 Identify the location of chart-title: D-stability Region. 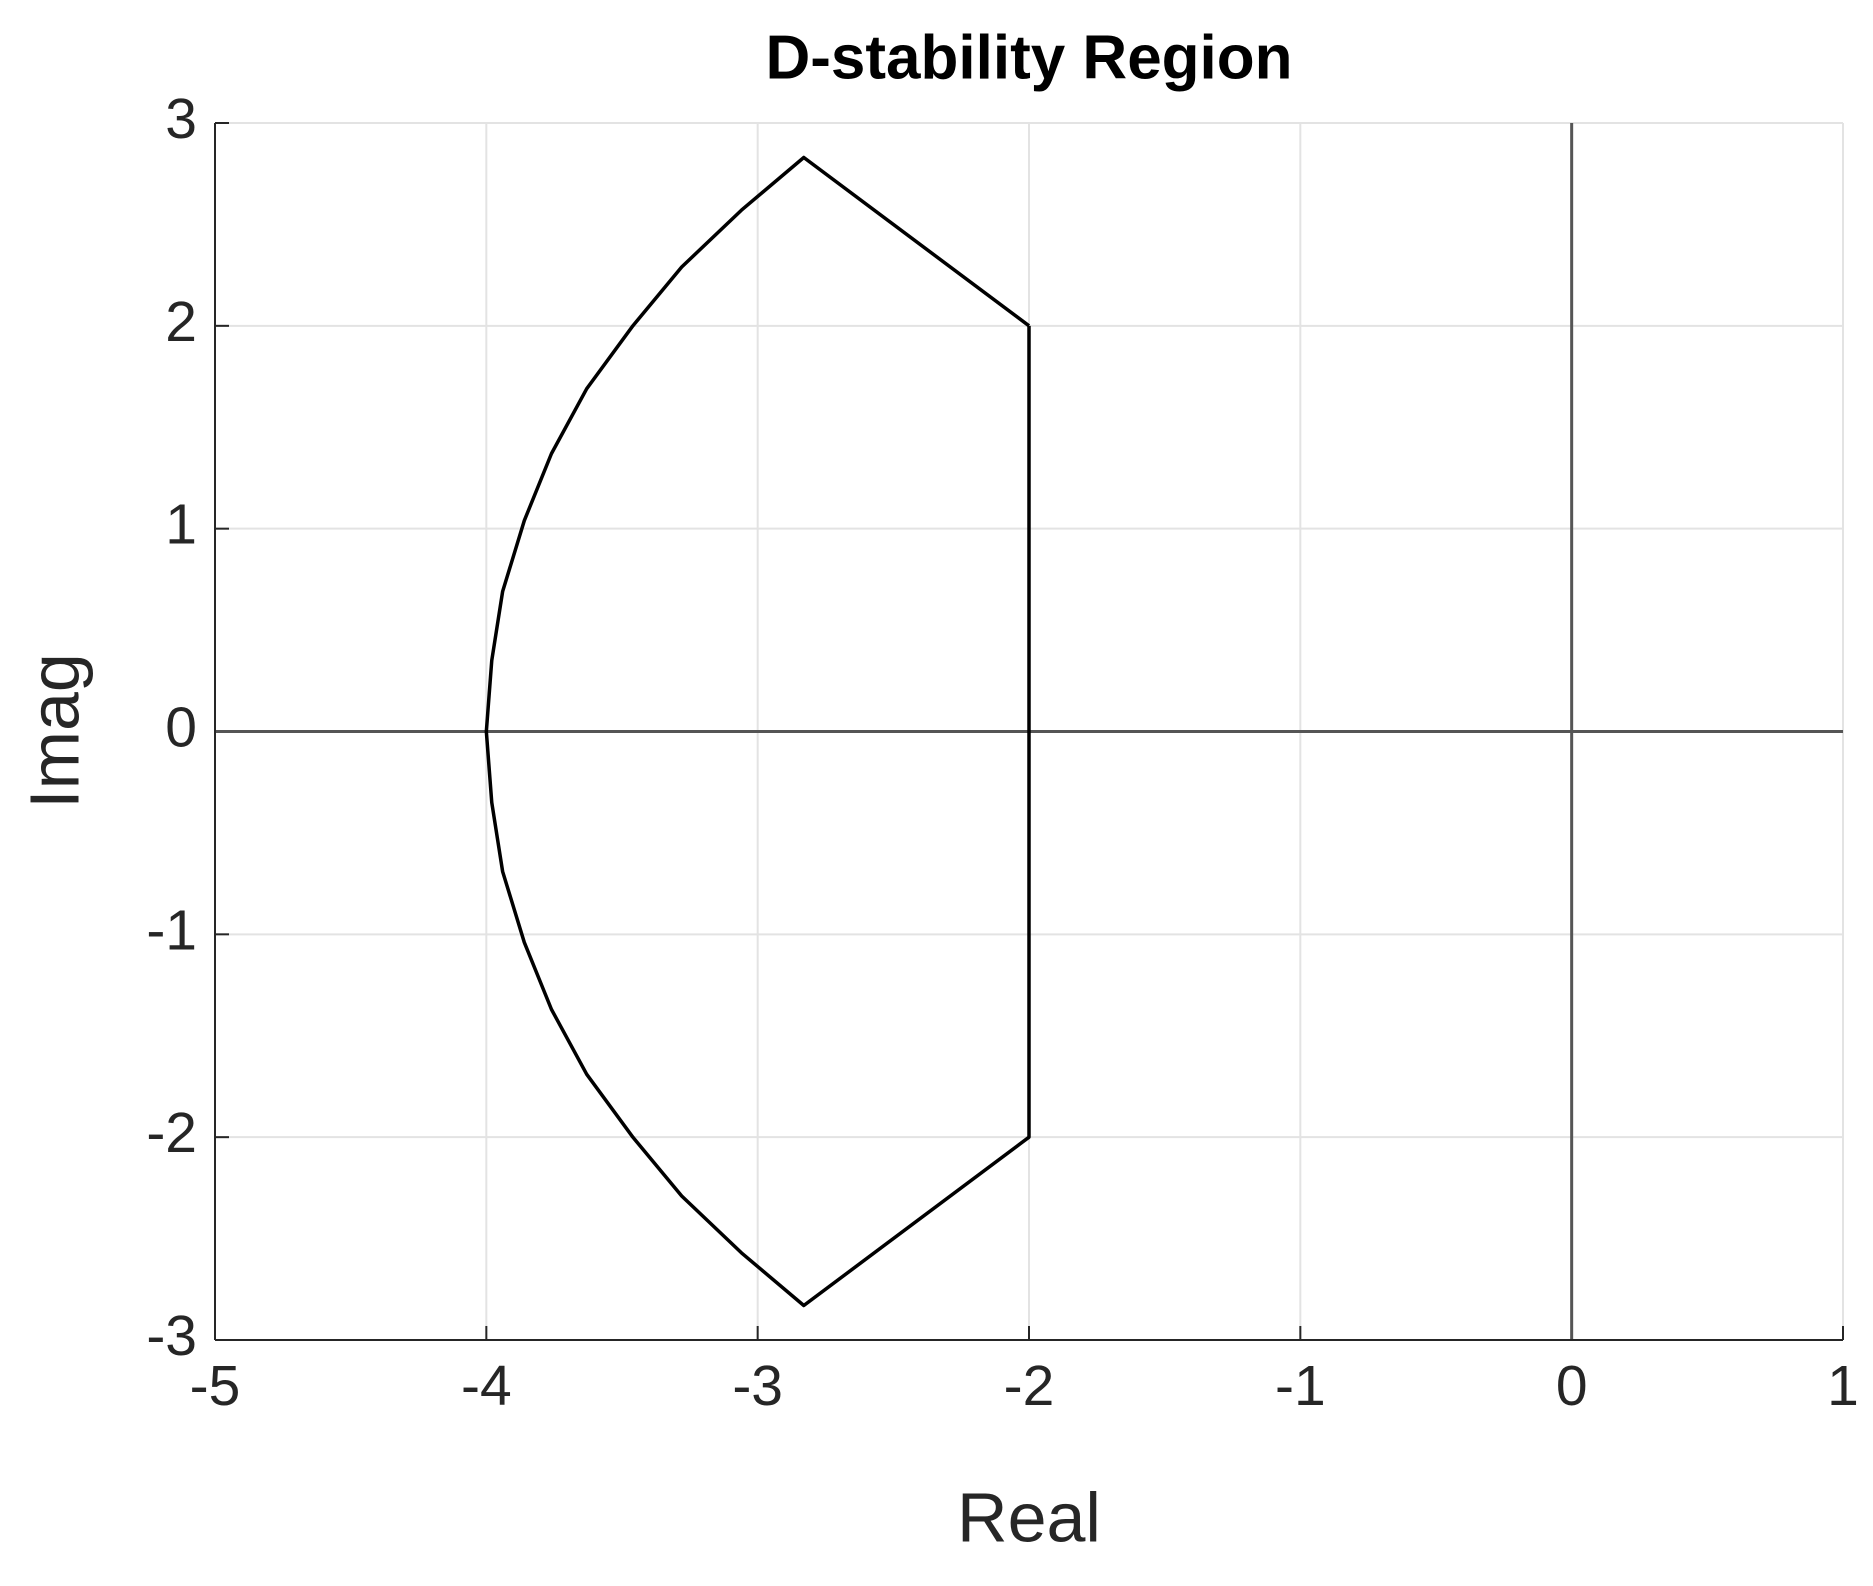
(1028, 57).